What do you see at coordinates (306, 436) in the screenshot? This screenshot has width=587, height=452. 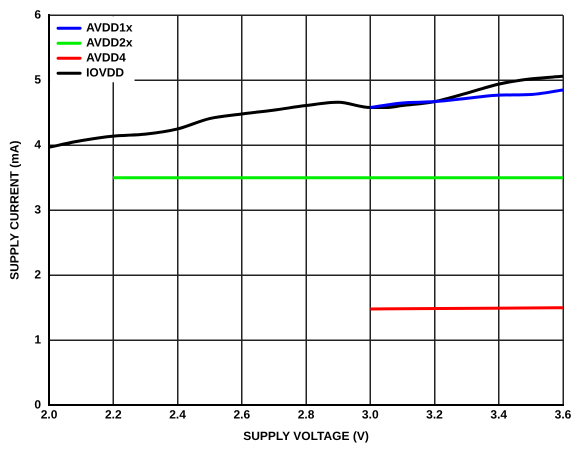 I see `x-axis-title: SUPPLY VOLTAGE (V)` at bounding box center [306, 436].